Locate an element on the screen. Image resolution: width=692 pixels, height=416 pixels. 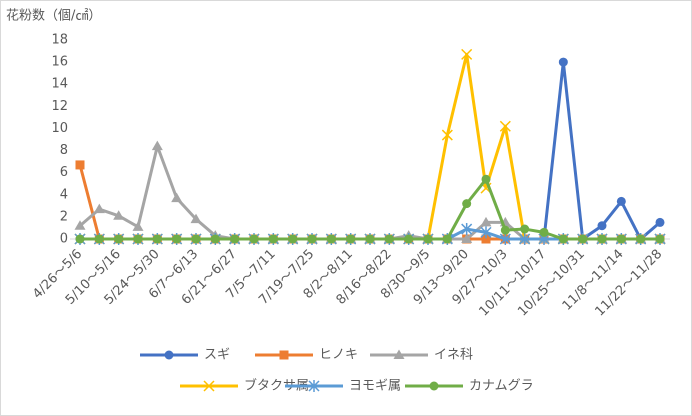
legend-item: カナムグラ is located at coordinates (469, 386).